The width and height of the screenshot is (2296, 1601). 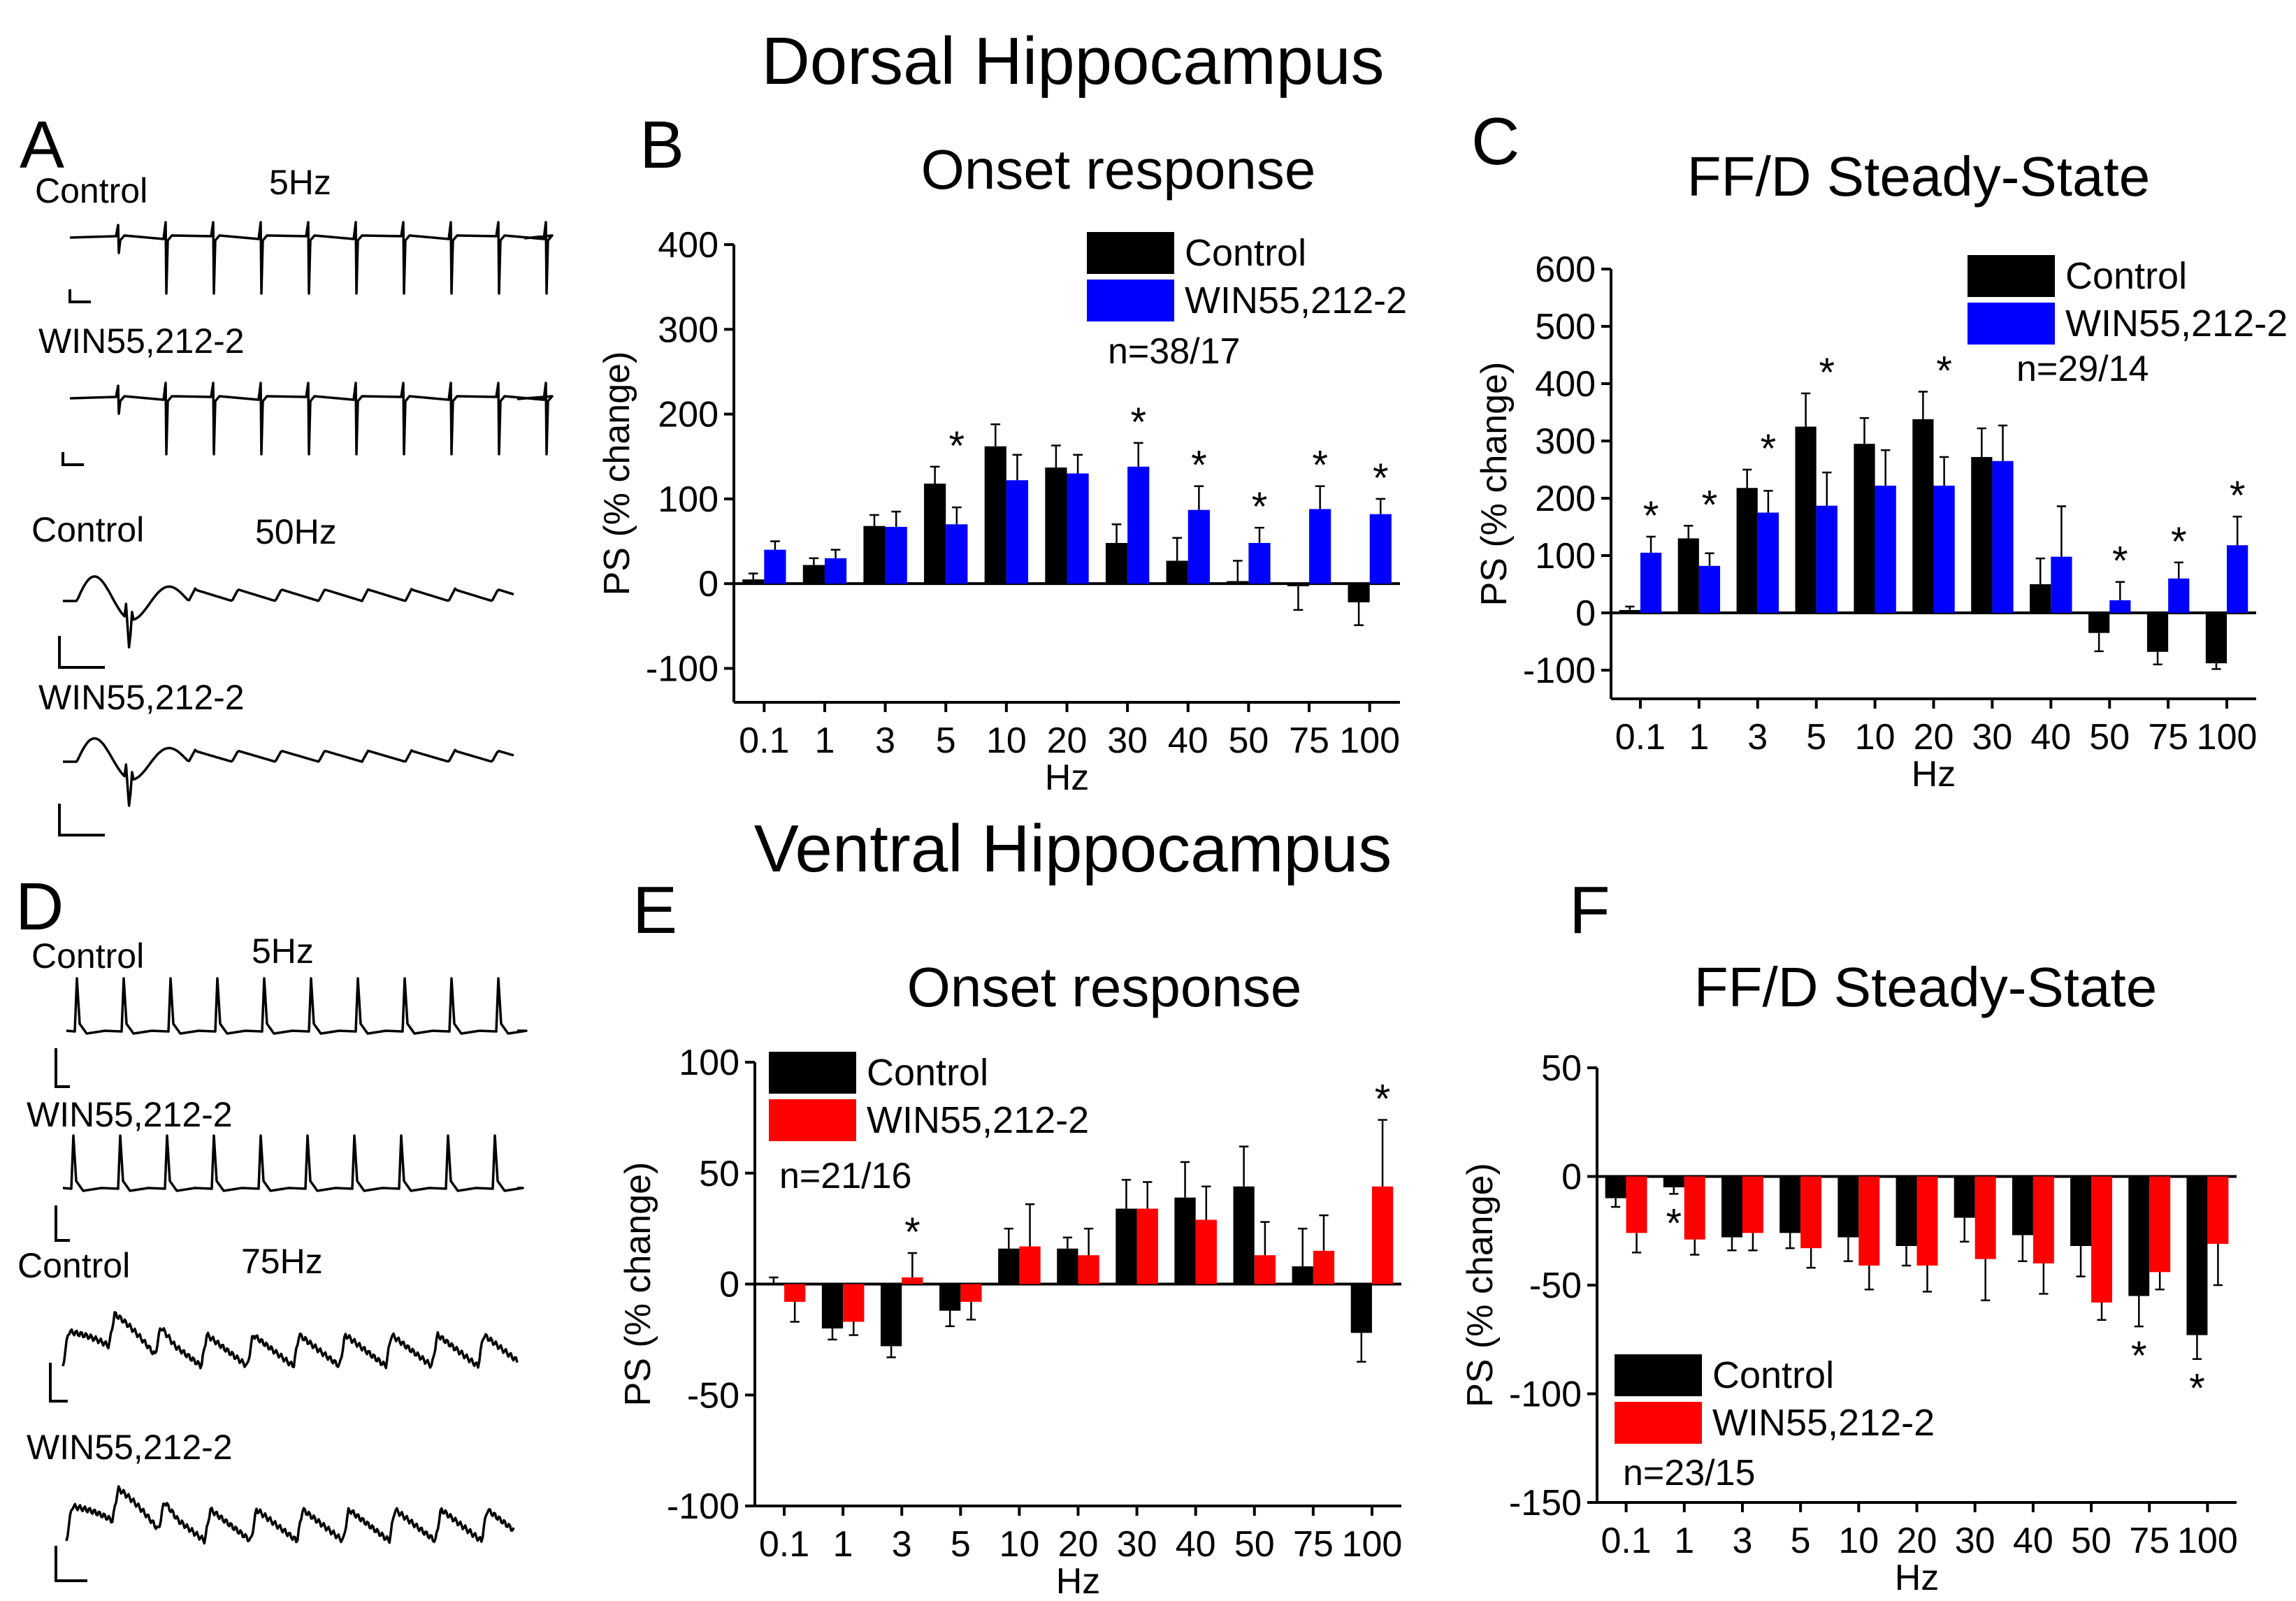 What do you see at coordinates (1565, 327) in the screenshot?
I see `y-tick-label: 500` at bounding box center [1565, 327].